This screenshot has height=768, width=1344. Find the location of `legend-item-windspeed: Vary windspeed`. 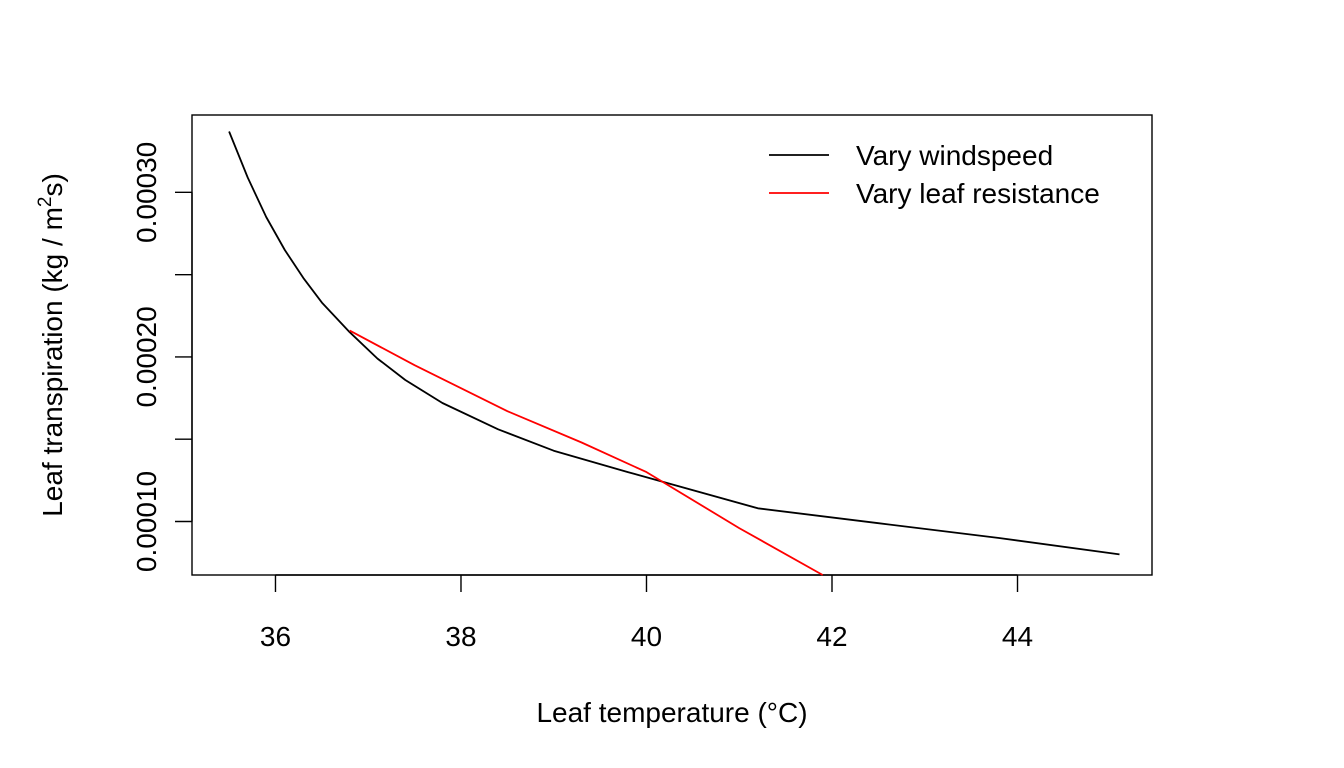

legend-item-windspeed: Vary windspeed is located at coordinates (911, 155).